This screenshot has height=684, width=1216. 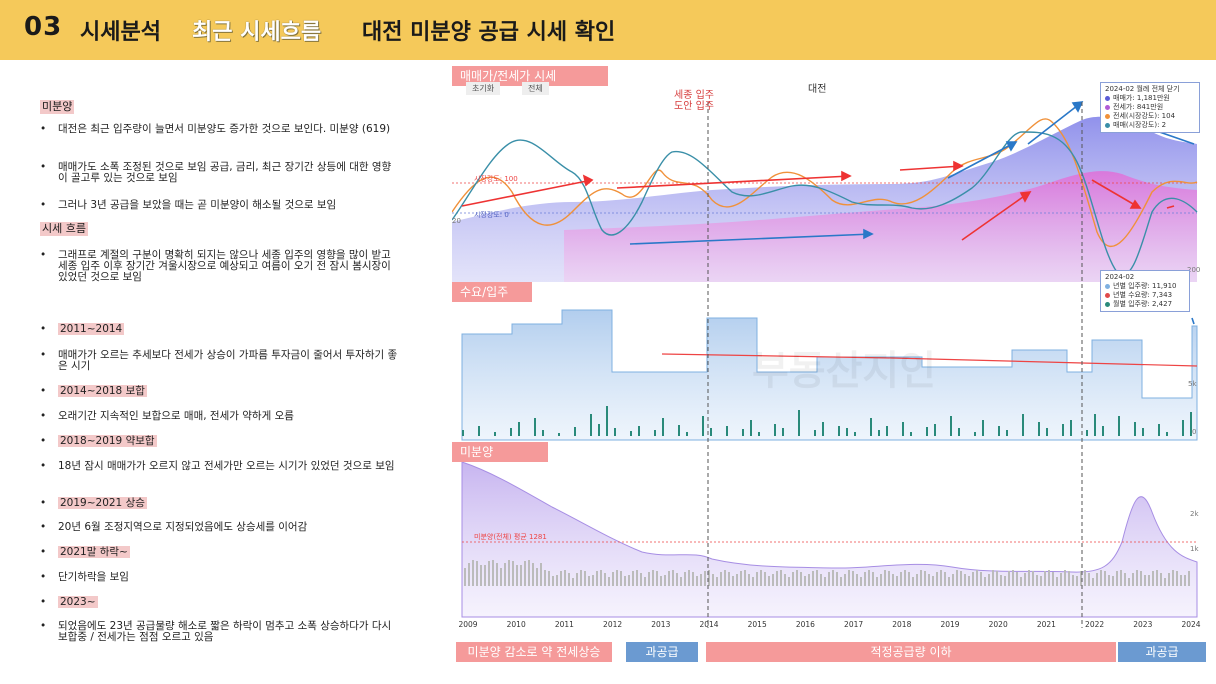 What do you see at coordinates (608, 30) in the screenshot?
I see `page-header: 03 시세분석 최근 시세흐름 대전 미분양 공급 시세 확인` at bounding box center [608, 30].